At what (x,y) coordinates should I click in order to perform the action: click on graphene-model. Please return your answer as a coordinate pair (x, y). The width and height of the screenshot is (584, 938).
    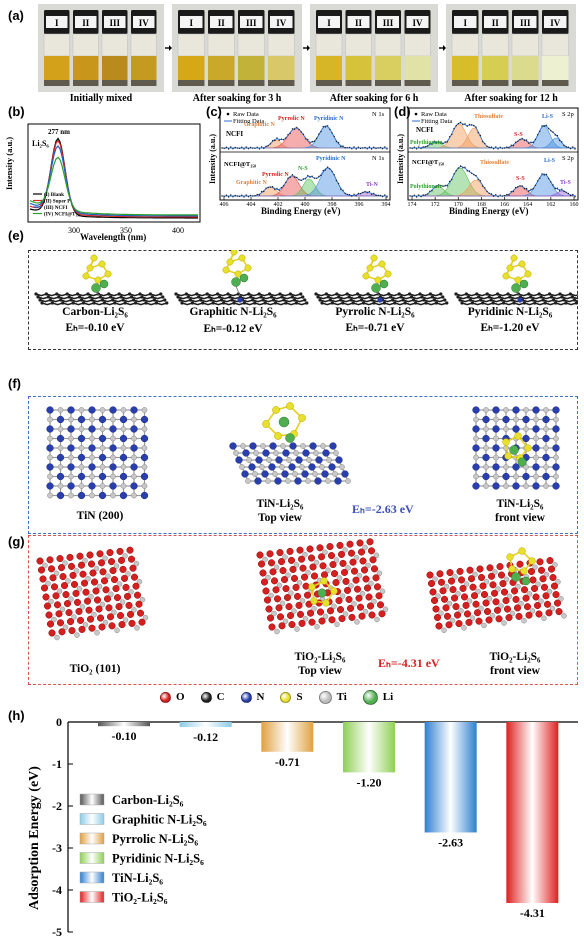
    Looking at the image, I should click on (516, 280).